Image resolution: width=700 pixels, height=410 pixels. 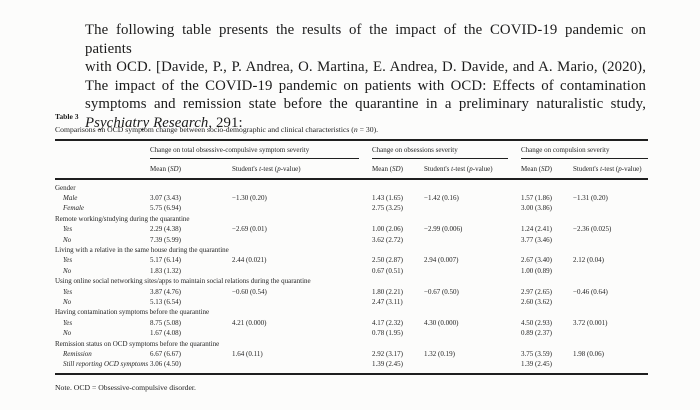 What do you see at coordinates (165, 354) in the screenshot?
I see `cell-value: 6.67 (6.67)` at bounding box center [165, 354].